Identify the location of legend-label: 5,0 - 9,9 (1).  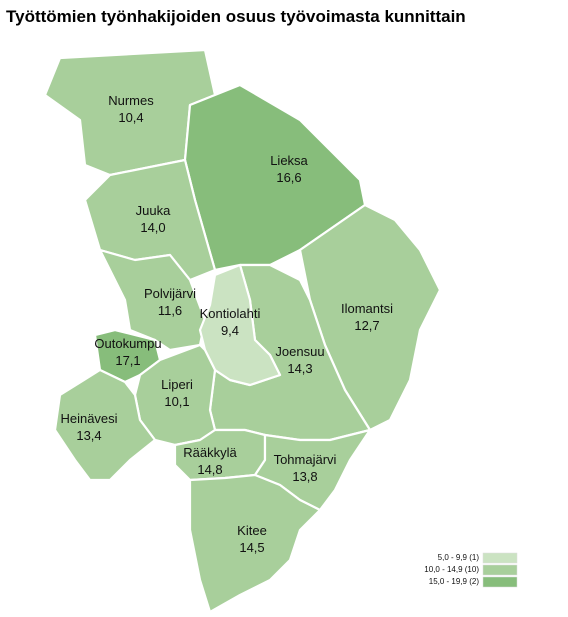
(459, 557).